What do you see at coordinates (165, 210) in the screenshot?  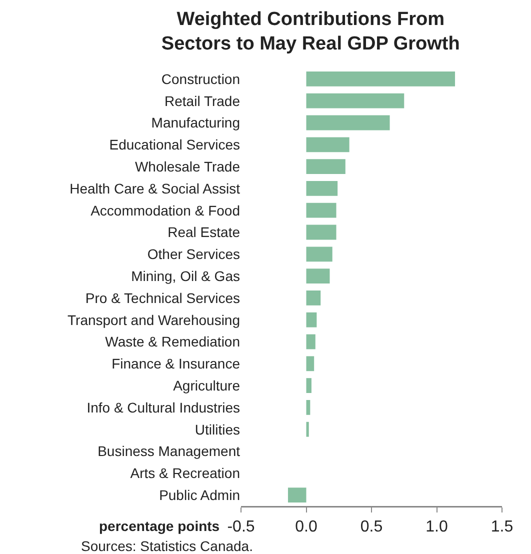 I see `y-tick-label: Accommodation & Food` at bounding box center [165, 210].